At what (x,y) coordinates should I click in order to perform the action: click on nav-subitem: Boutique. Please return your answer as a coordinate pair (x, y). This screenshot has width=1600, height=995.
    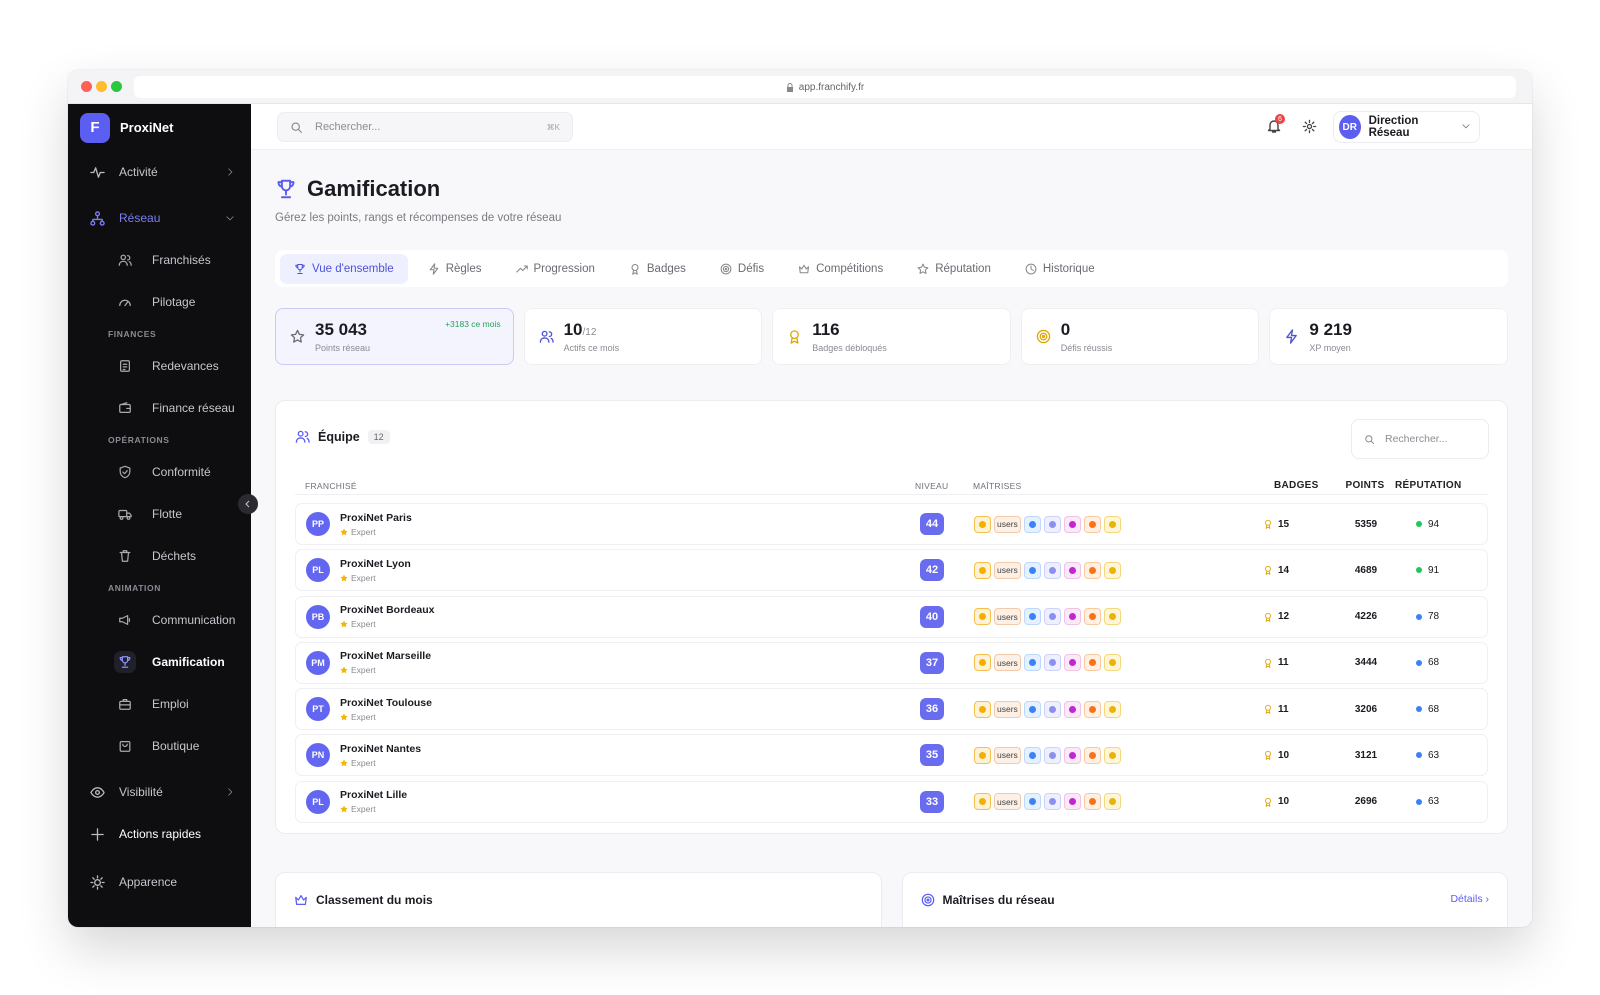
    Looking at the image, I should click on (159, 746).